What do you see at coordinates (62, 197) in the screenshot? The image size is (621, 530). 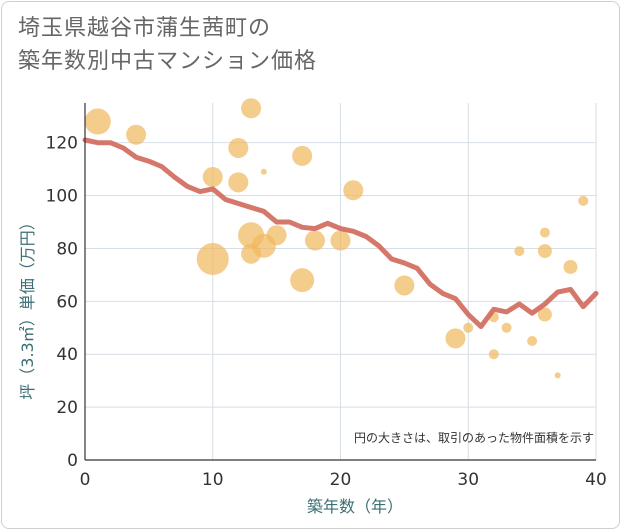 I see `y-tick-label: 100` at bounding box center [62, 197].